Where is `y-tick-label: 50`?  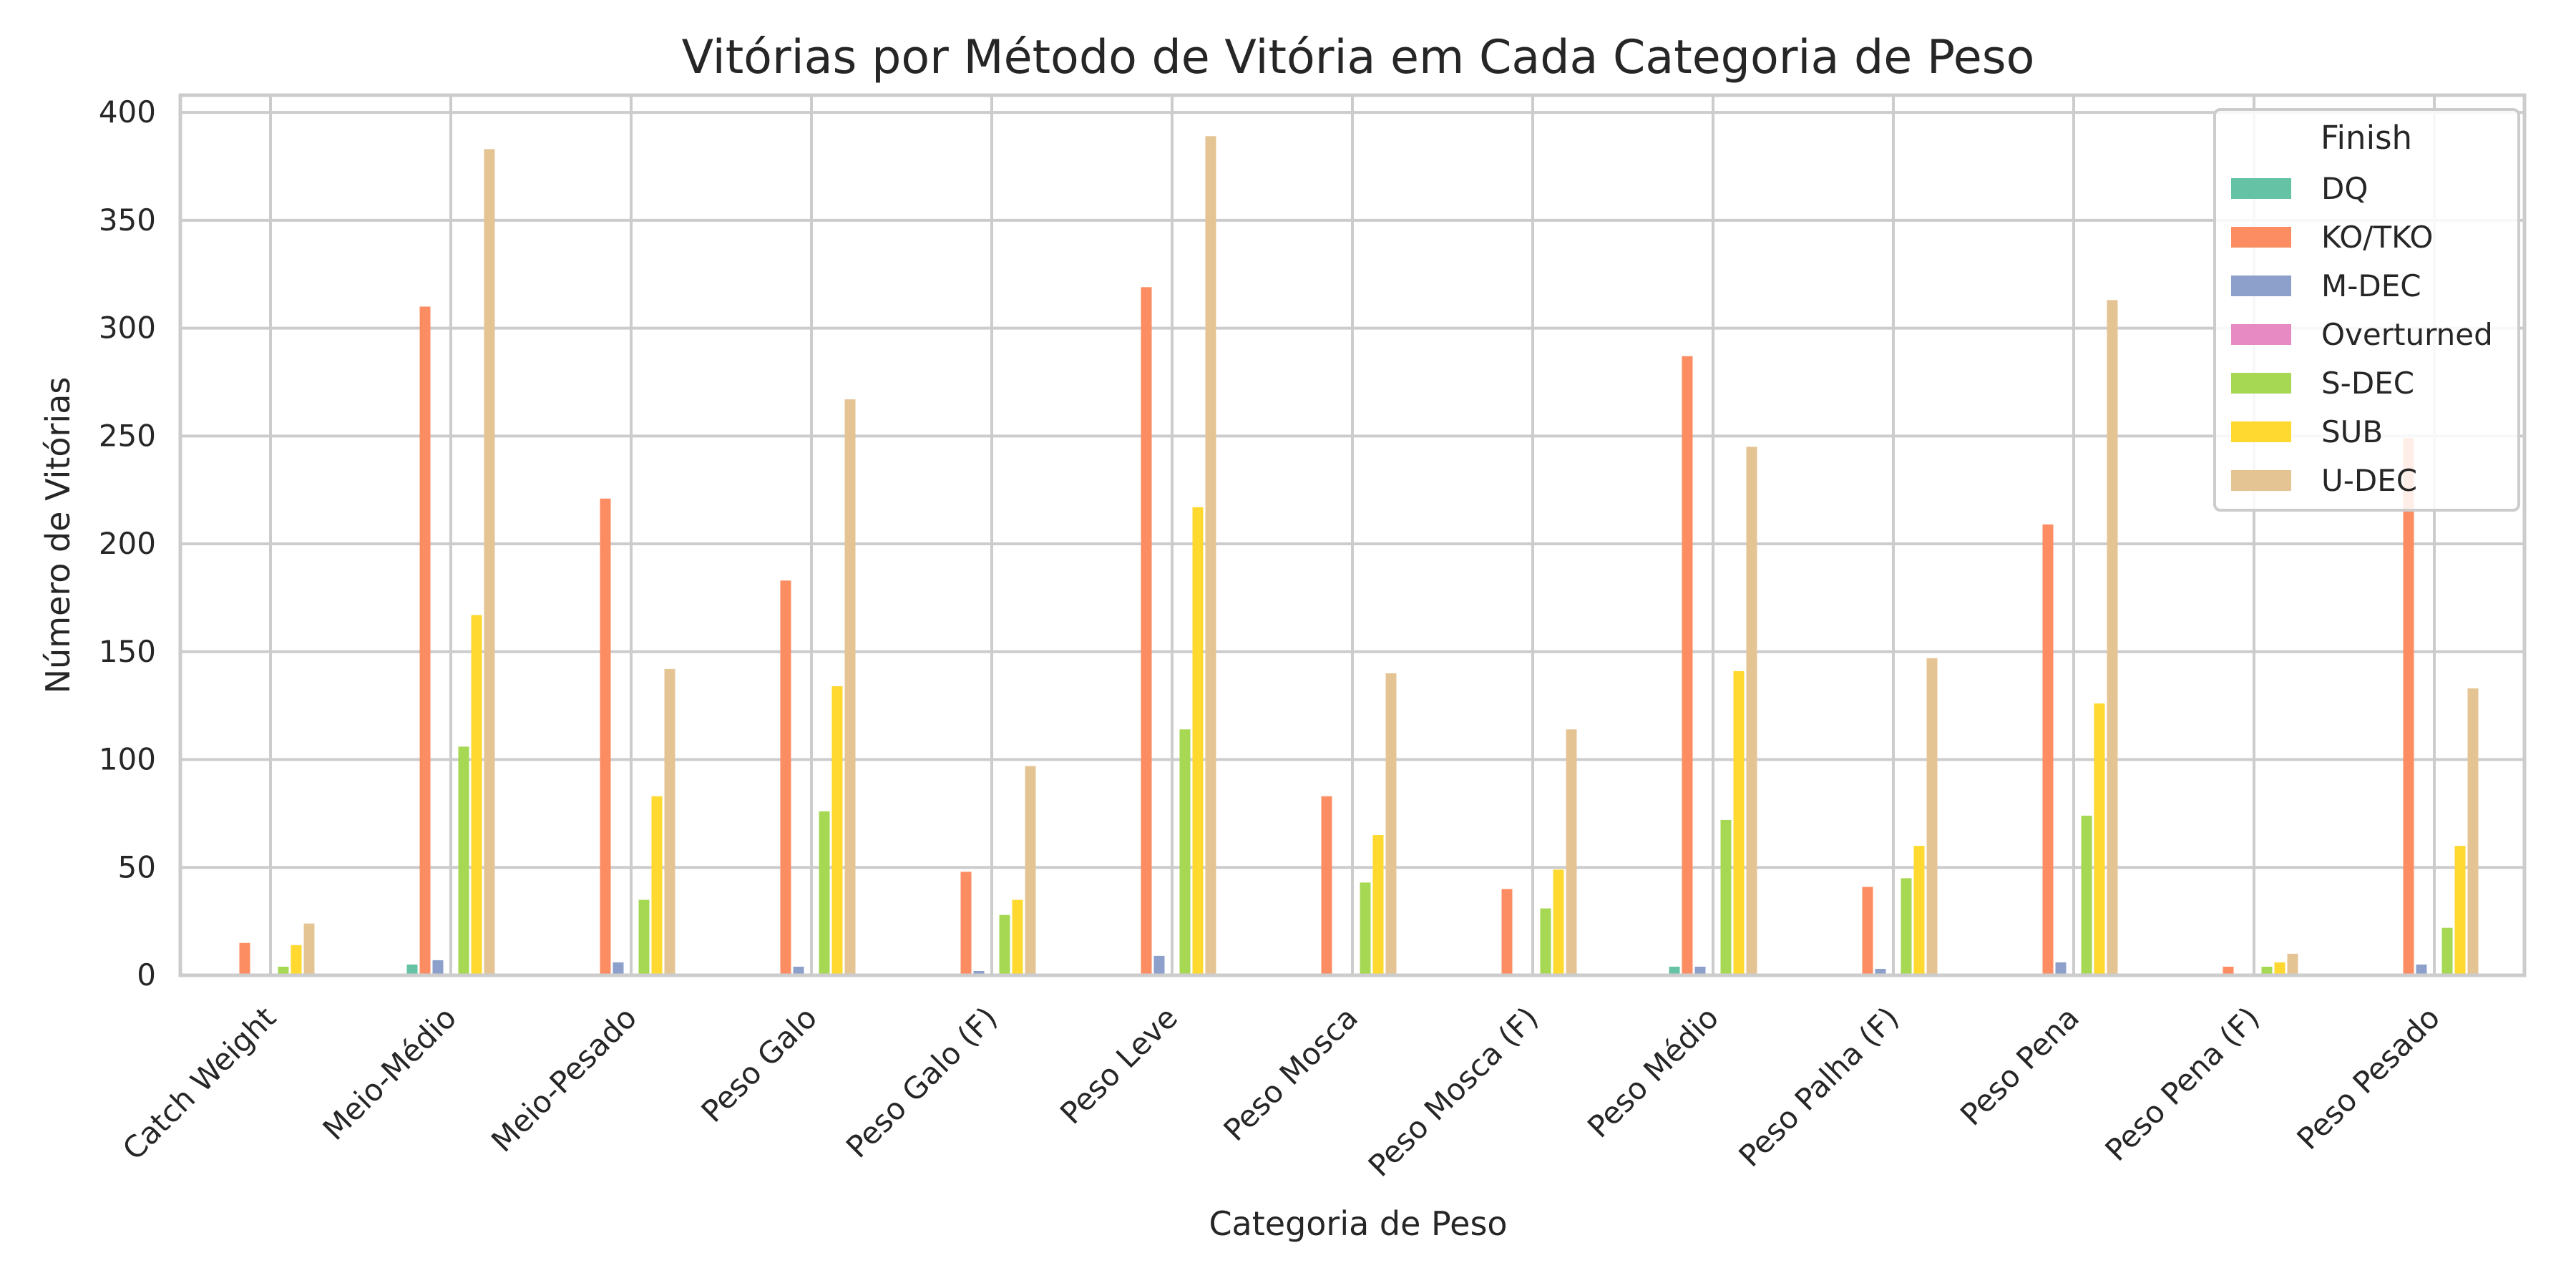
y-tick-label: 50 is located at coordinates (137, 866).